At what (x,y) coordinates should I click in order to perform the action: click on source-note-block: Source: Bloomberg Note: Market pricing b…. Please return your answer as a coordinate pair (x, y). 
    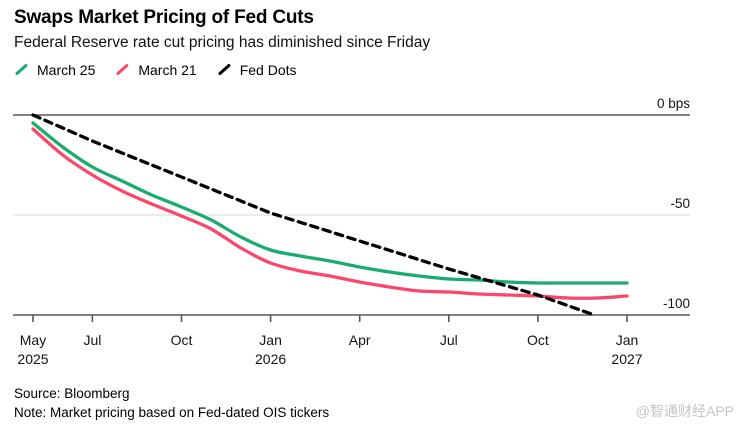
    Looking at the image, I should click on (171, 403).